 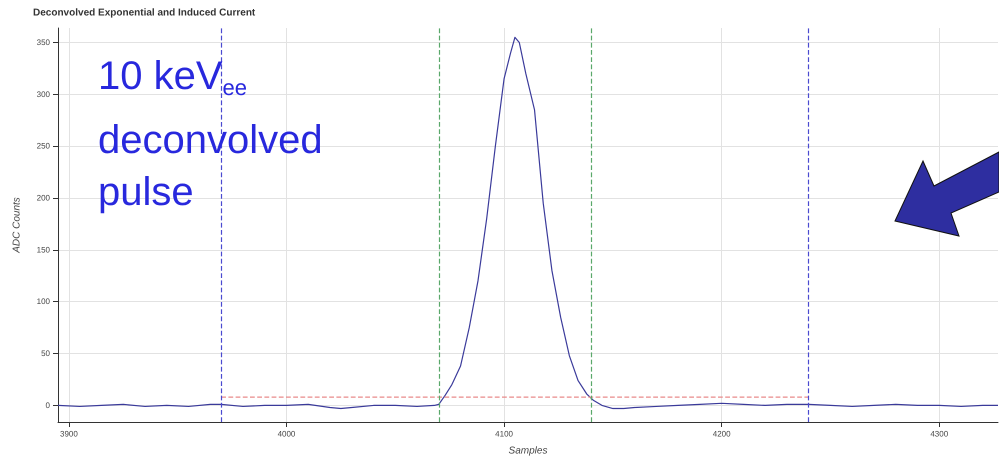 What do you see at coordinates (43, 43) in the screenshot?
I see `y-tick-label: 350` at bounding box center [43, 43].